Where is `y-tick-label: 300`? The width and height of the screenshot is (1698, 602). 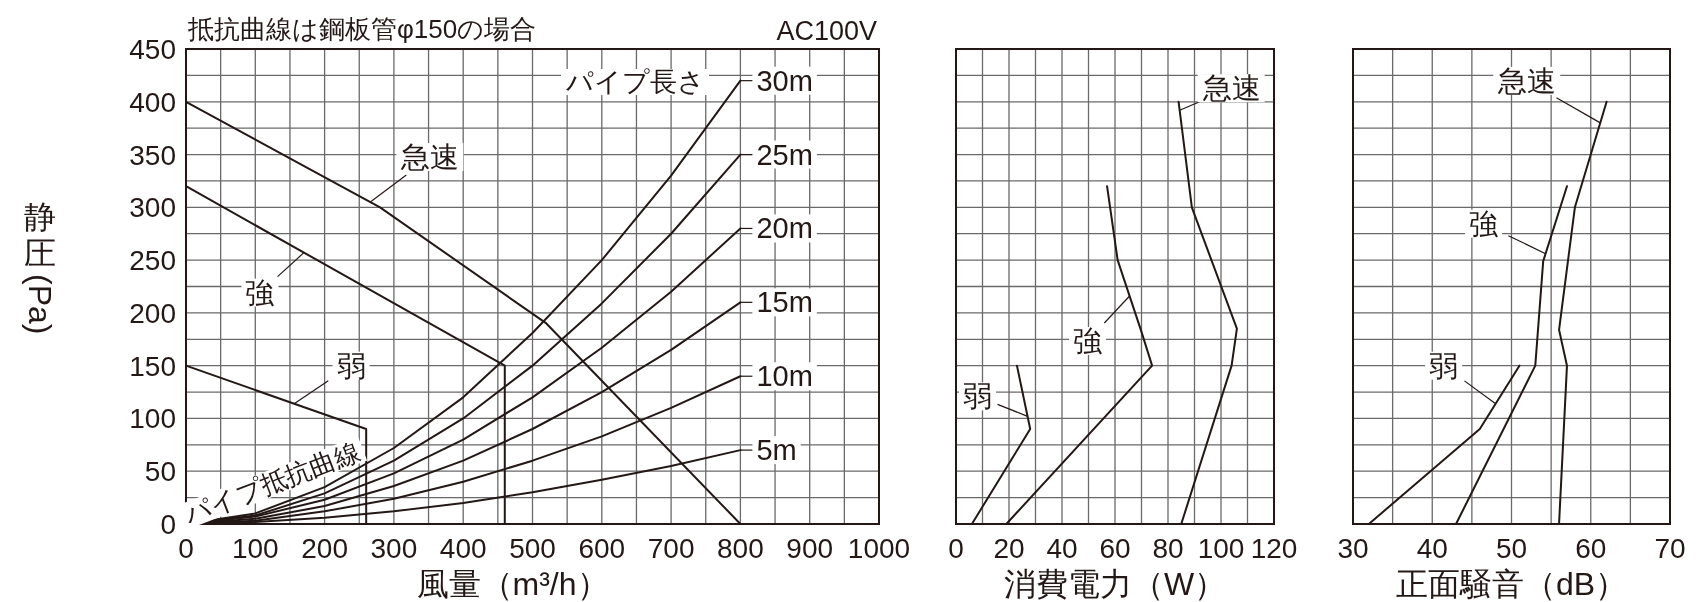
y-tick-label: 300 is located at coordinates (152, 208).